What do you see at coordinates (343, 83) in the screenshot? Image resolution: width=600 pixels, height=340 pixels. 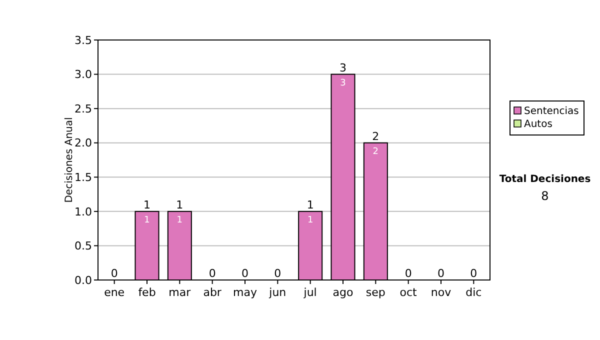 I see `data-label: 3` at bounding box center [343, 83].